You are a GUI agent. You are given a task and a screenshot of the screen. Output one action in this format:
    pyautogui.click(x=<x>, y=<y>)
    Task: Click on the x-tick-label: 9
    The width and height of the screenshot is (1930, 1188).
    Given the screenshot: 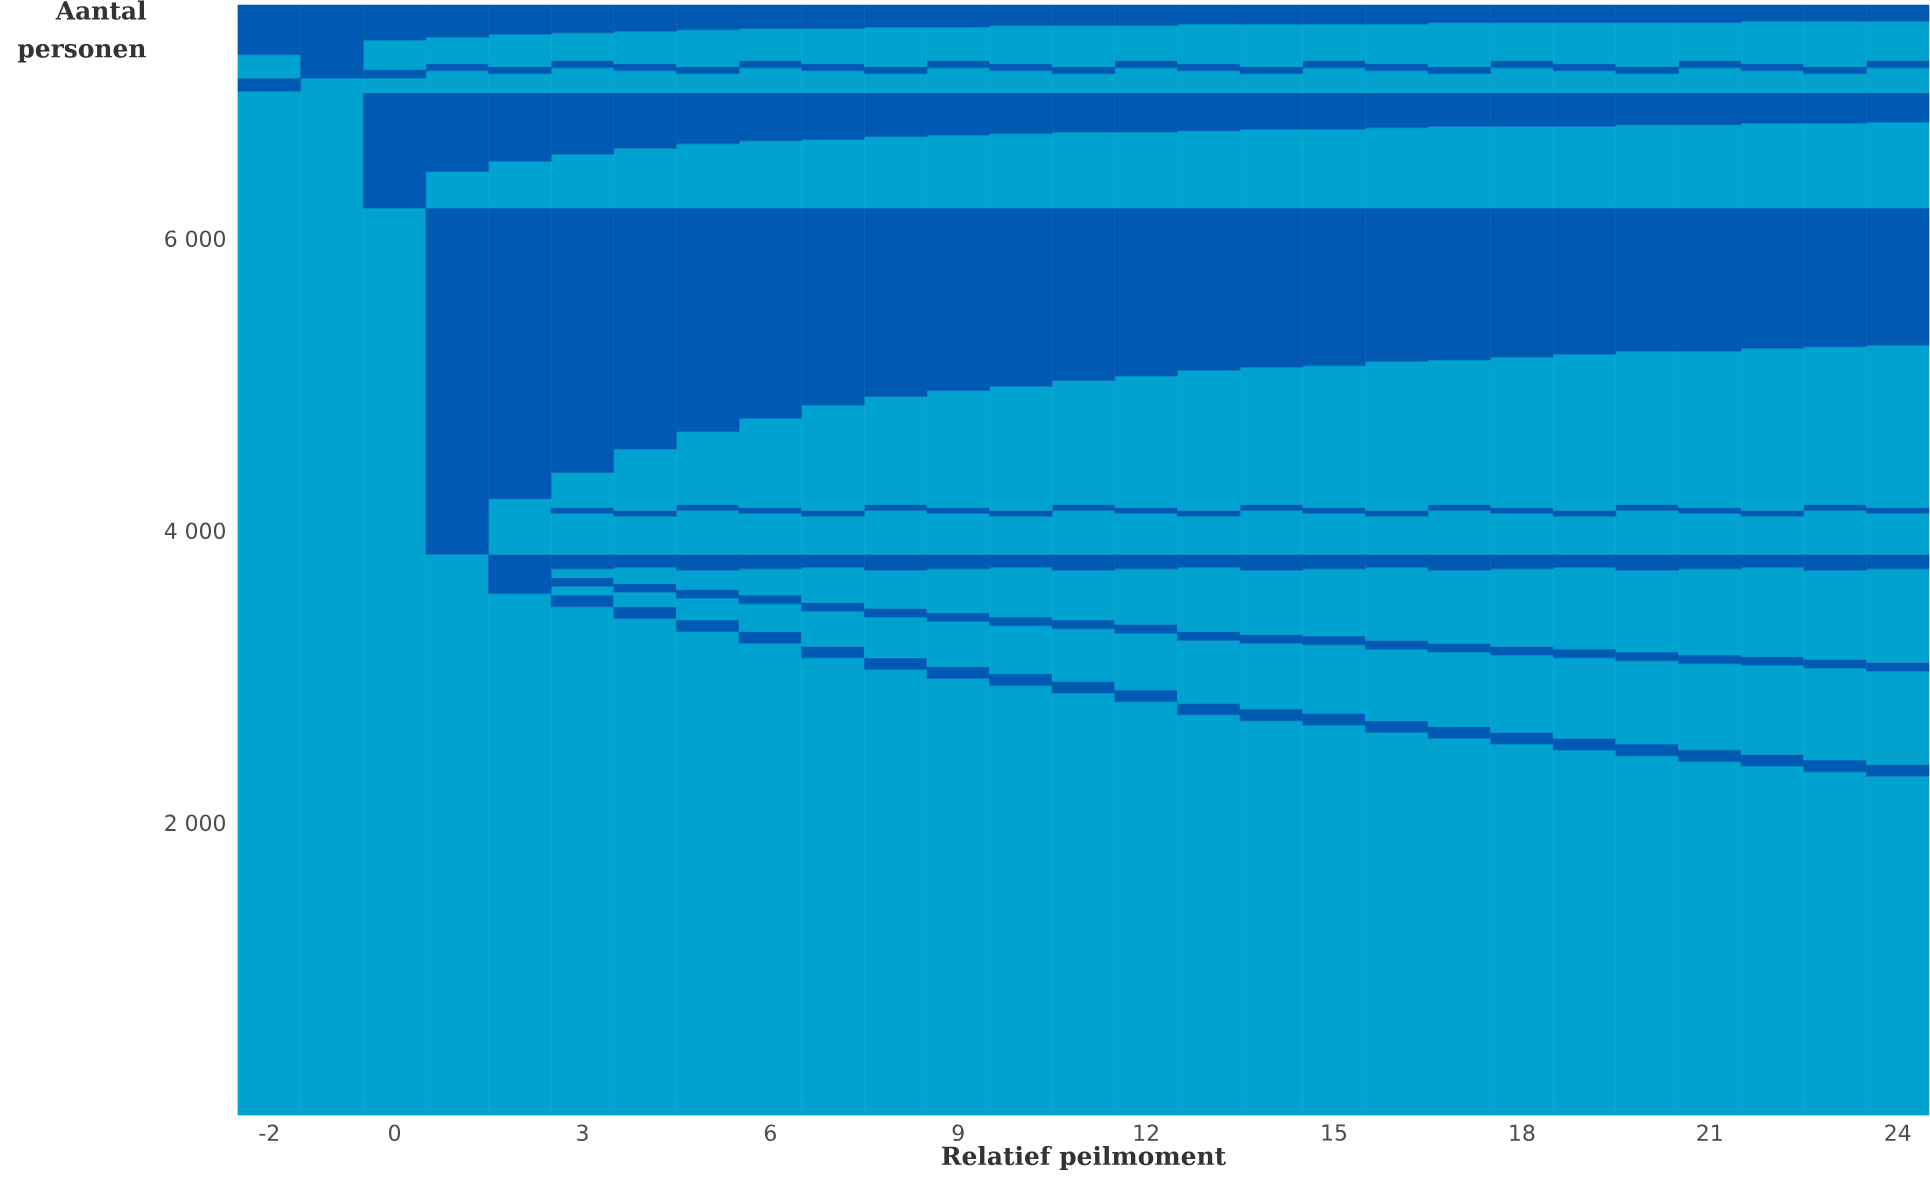 What is the action you would take?
    pyautogui.click(x=958, y=1133)
    